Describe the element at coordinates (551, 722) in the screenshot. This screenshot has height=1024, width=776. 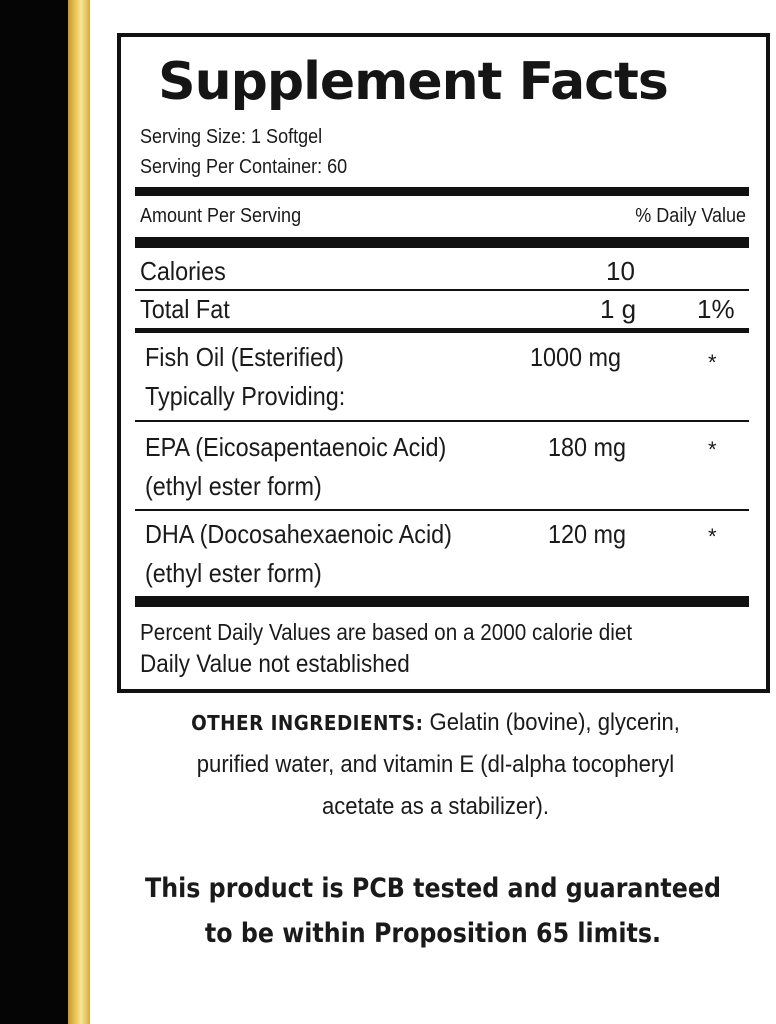
I see `other-ingredients-text: Gelatin (bovine), glycerin,` at that location.